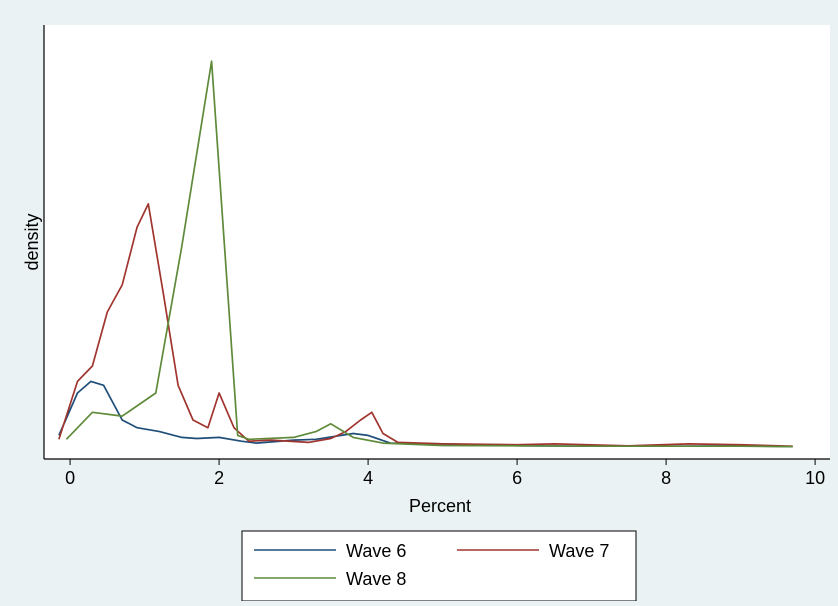 This screenshot has width=838, height=606. I want to click on x-tick-label: 8, so click(666, 478).